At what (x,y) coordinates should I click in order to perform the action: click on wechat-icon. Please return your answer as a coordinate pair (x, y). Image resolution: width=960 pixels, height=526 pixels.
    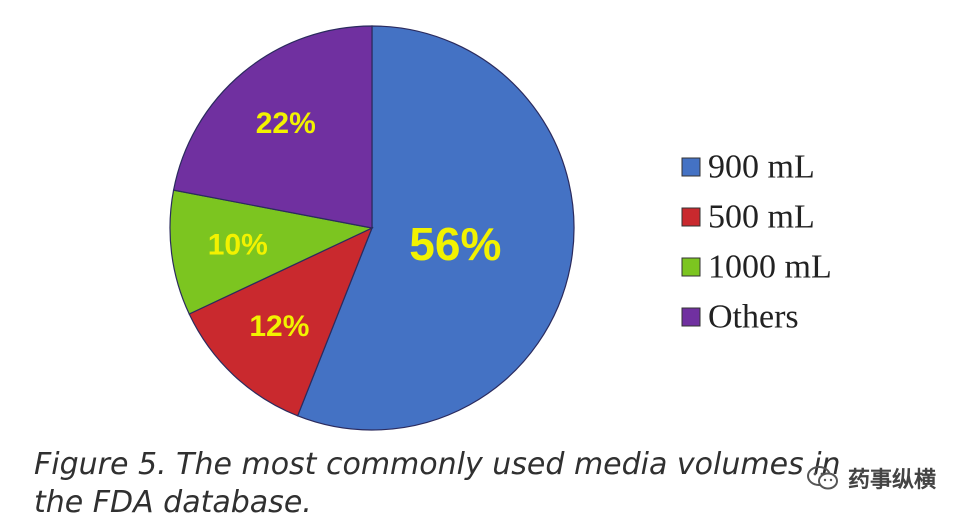
    Looking at the image, I should click on (822, 478).